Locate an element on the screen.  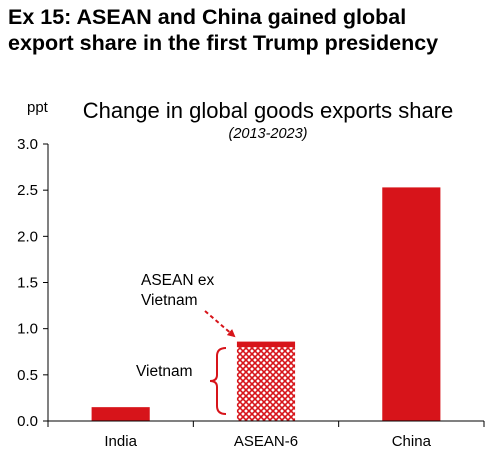
y-axis-label: ppt is located at coordinates (38, 107).